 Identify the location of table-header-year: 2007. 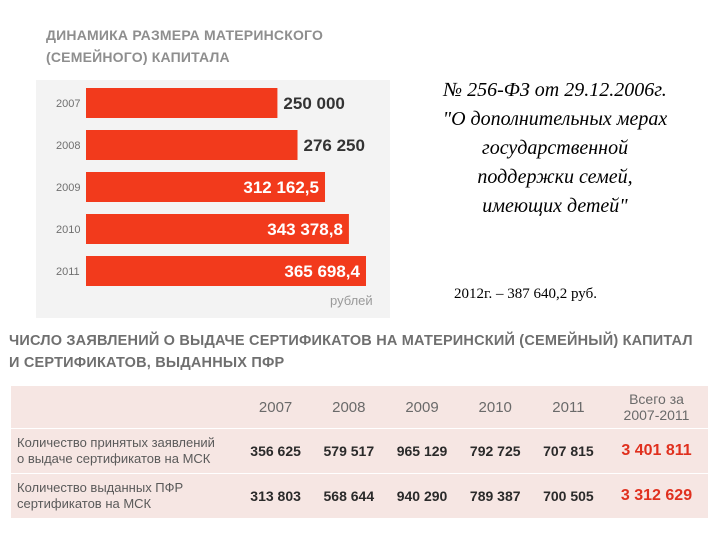
(275, 407).